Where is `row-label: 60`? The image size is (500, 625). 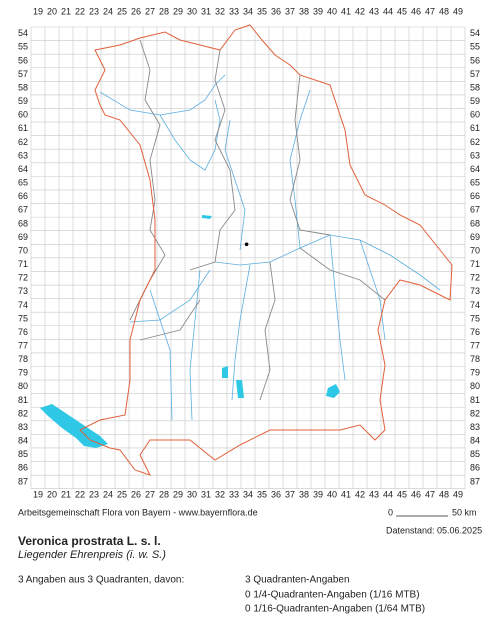
row-label: 60 is located at coordinates (23, 115).